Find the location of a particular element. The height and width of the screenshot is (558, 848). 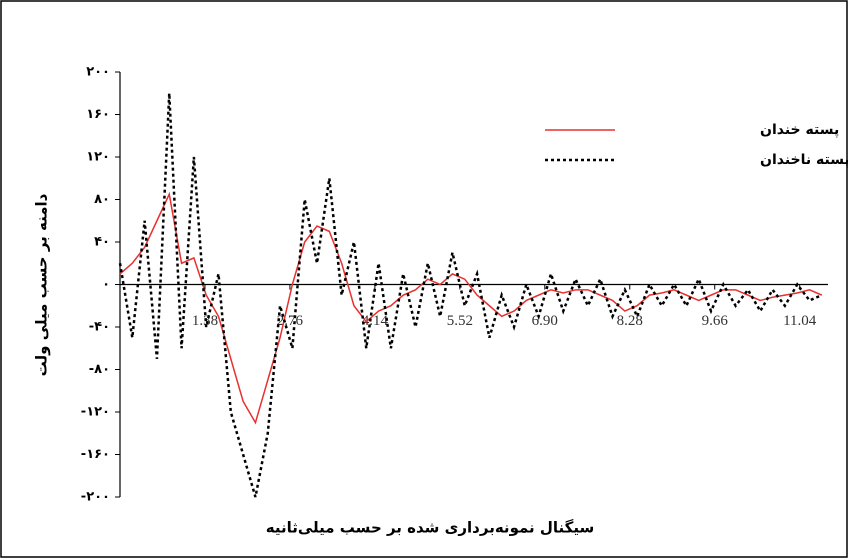

x-tick-label: 9.66 is located at coordinates (715, 321).